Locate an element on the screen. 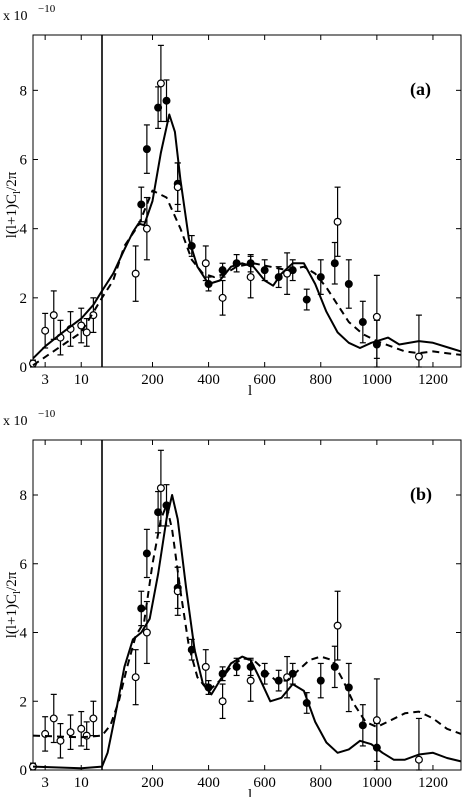 The image size is (474, 797). panel-b-x-tick-label: 3 is located at coordinates (45, 783).